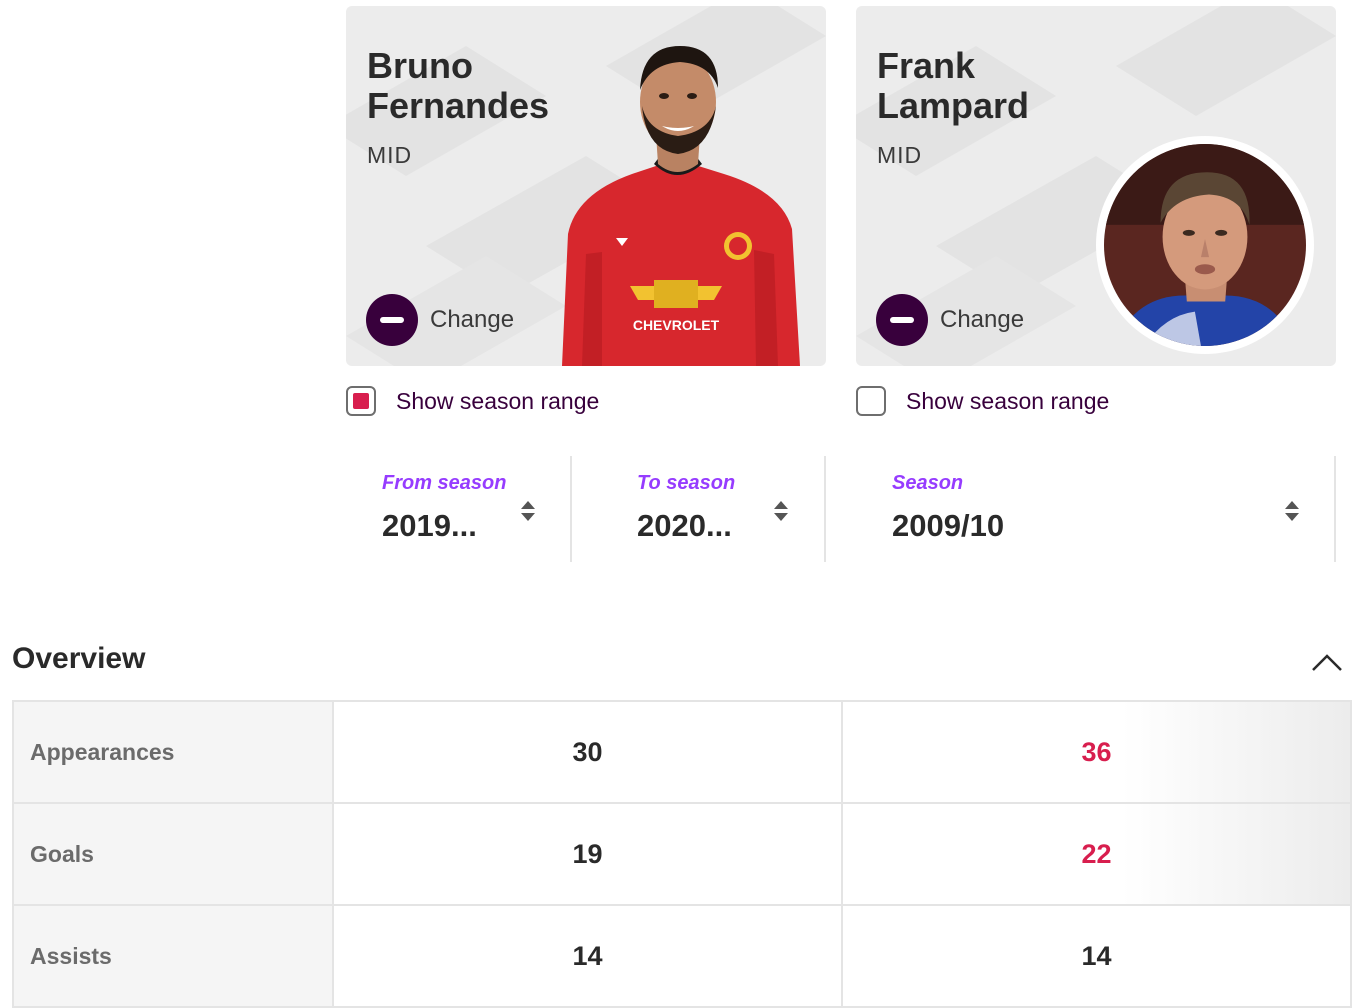 This screenshot has height=1008, width=1362. I want to click on stat-label: Goals, so click(173, 854).